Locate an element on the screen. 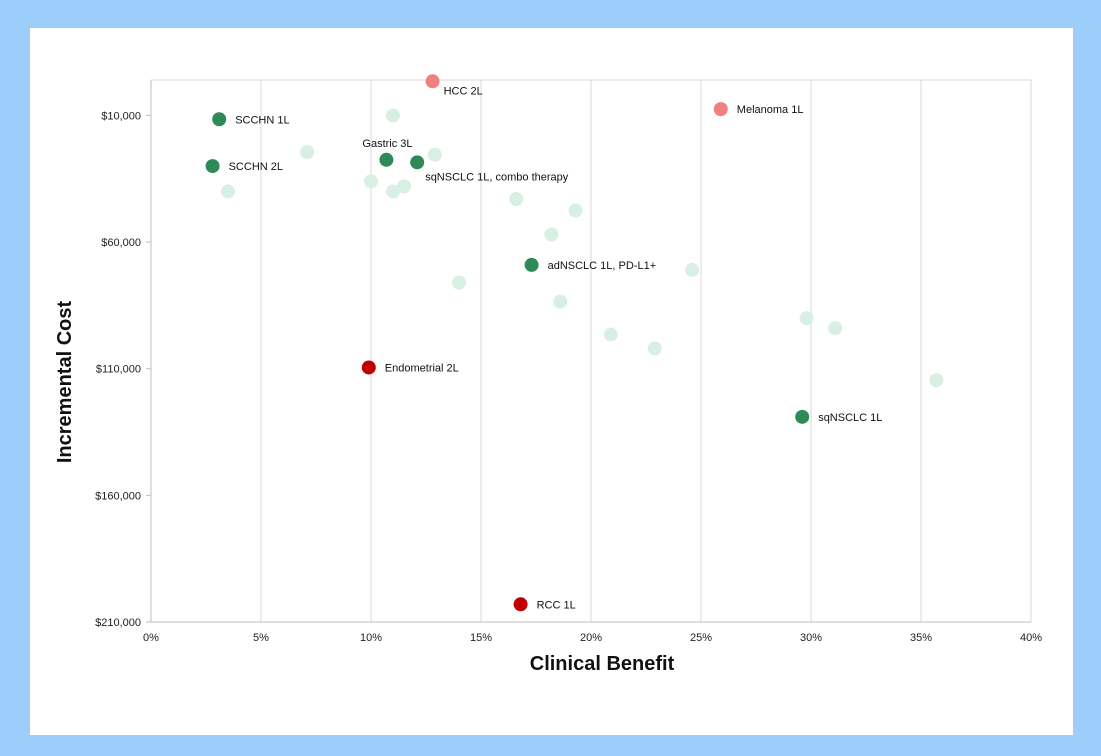 This screenshot has width=1101, height=756. x-tick-label: 35% is located at coordinates (921, 638).